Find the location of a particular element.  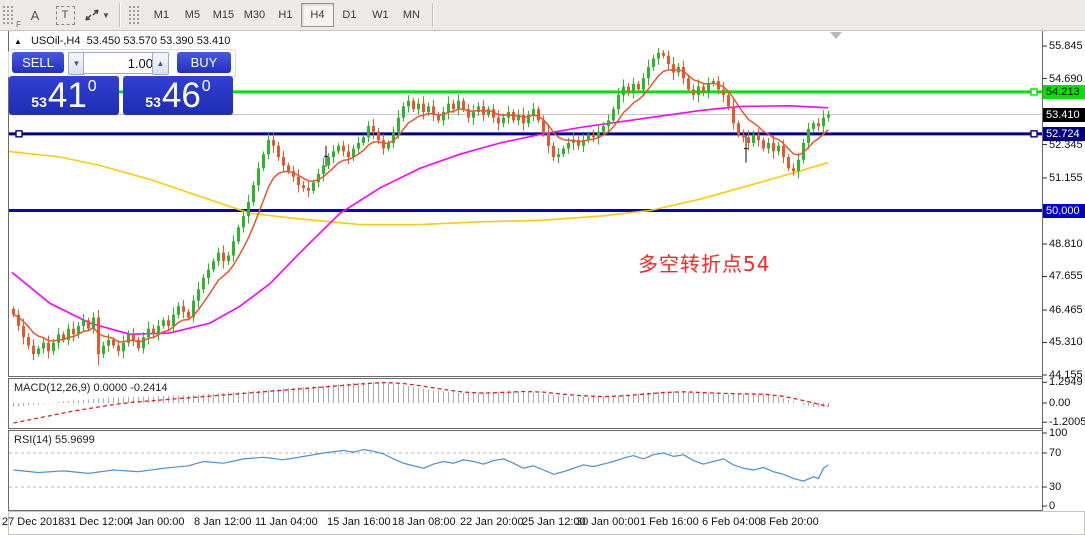

trade-controls-row: SELL ▼ ▲ BUY is located at coordinates (122, 63).